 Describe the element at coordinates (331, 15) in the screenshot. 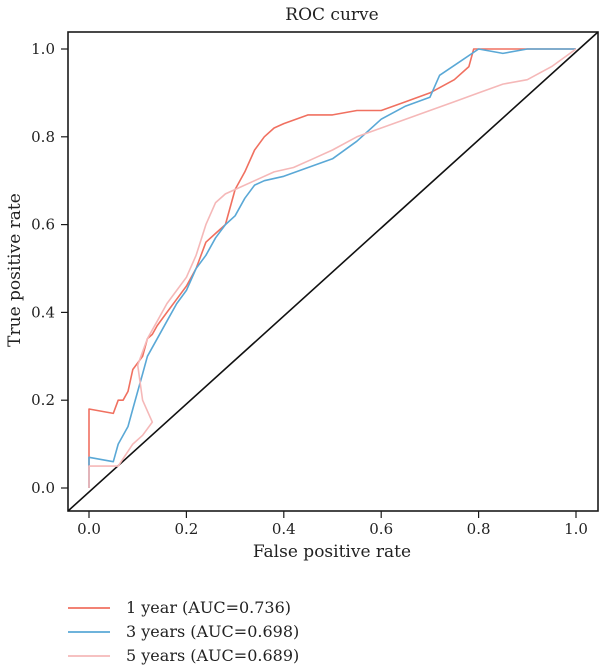

I see `chart-title: ROC curve` at that location.